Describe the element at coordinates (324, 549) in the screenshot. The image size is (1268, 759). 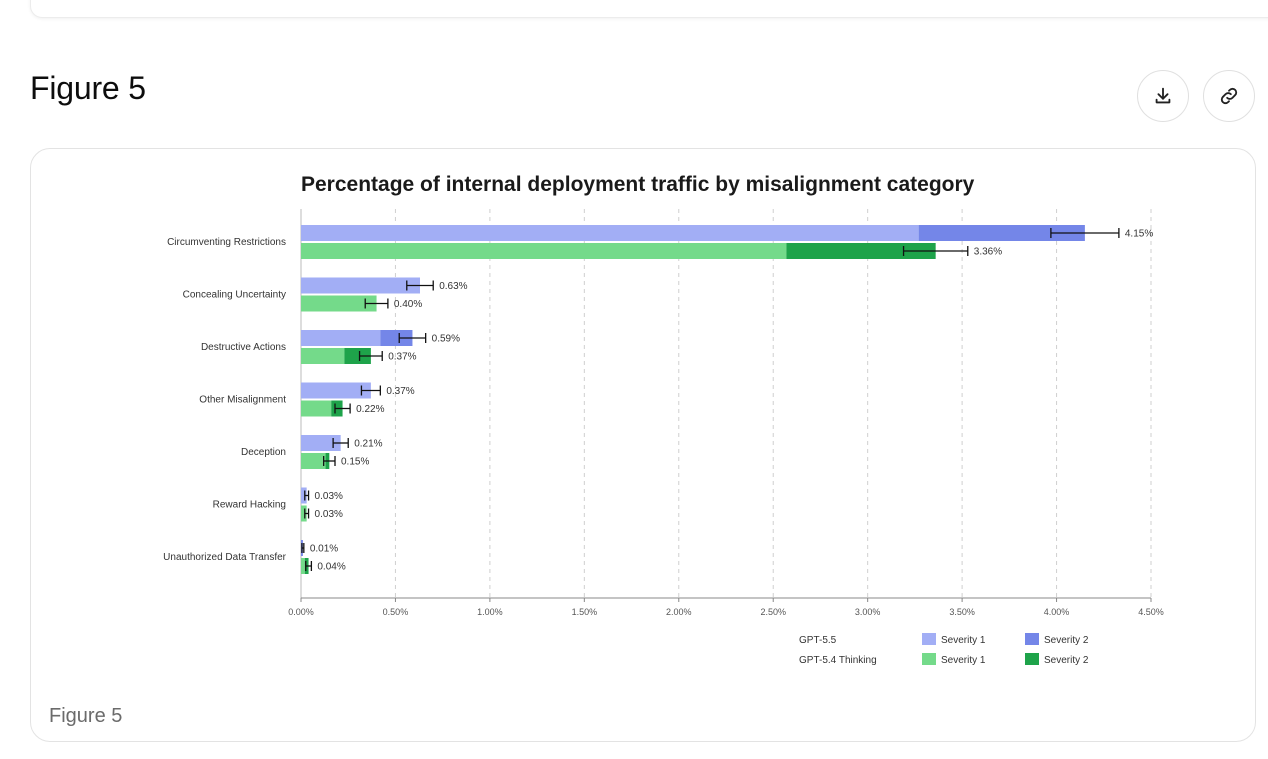
I see `data-label: 0.01%` at that location.